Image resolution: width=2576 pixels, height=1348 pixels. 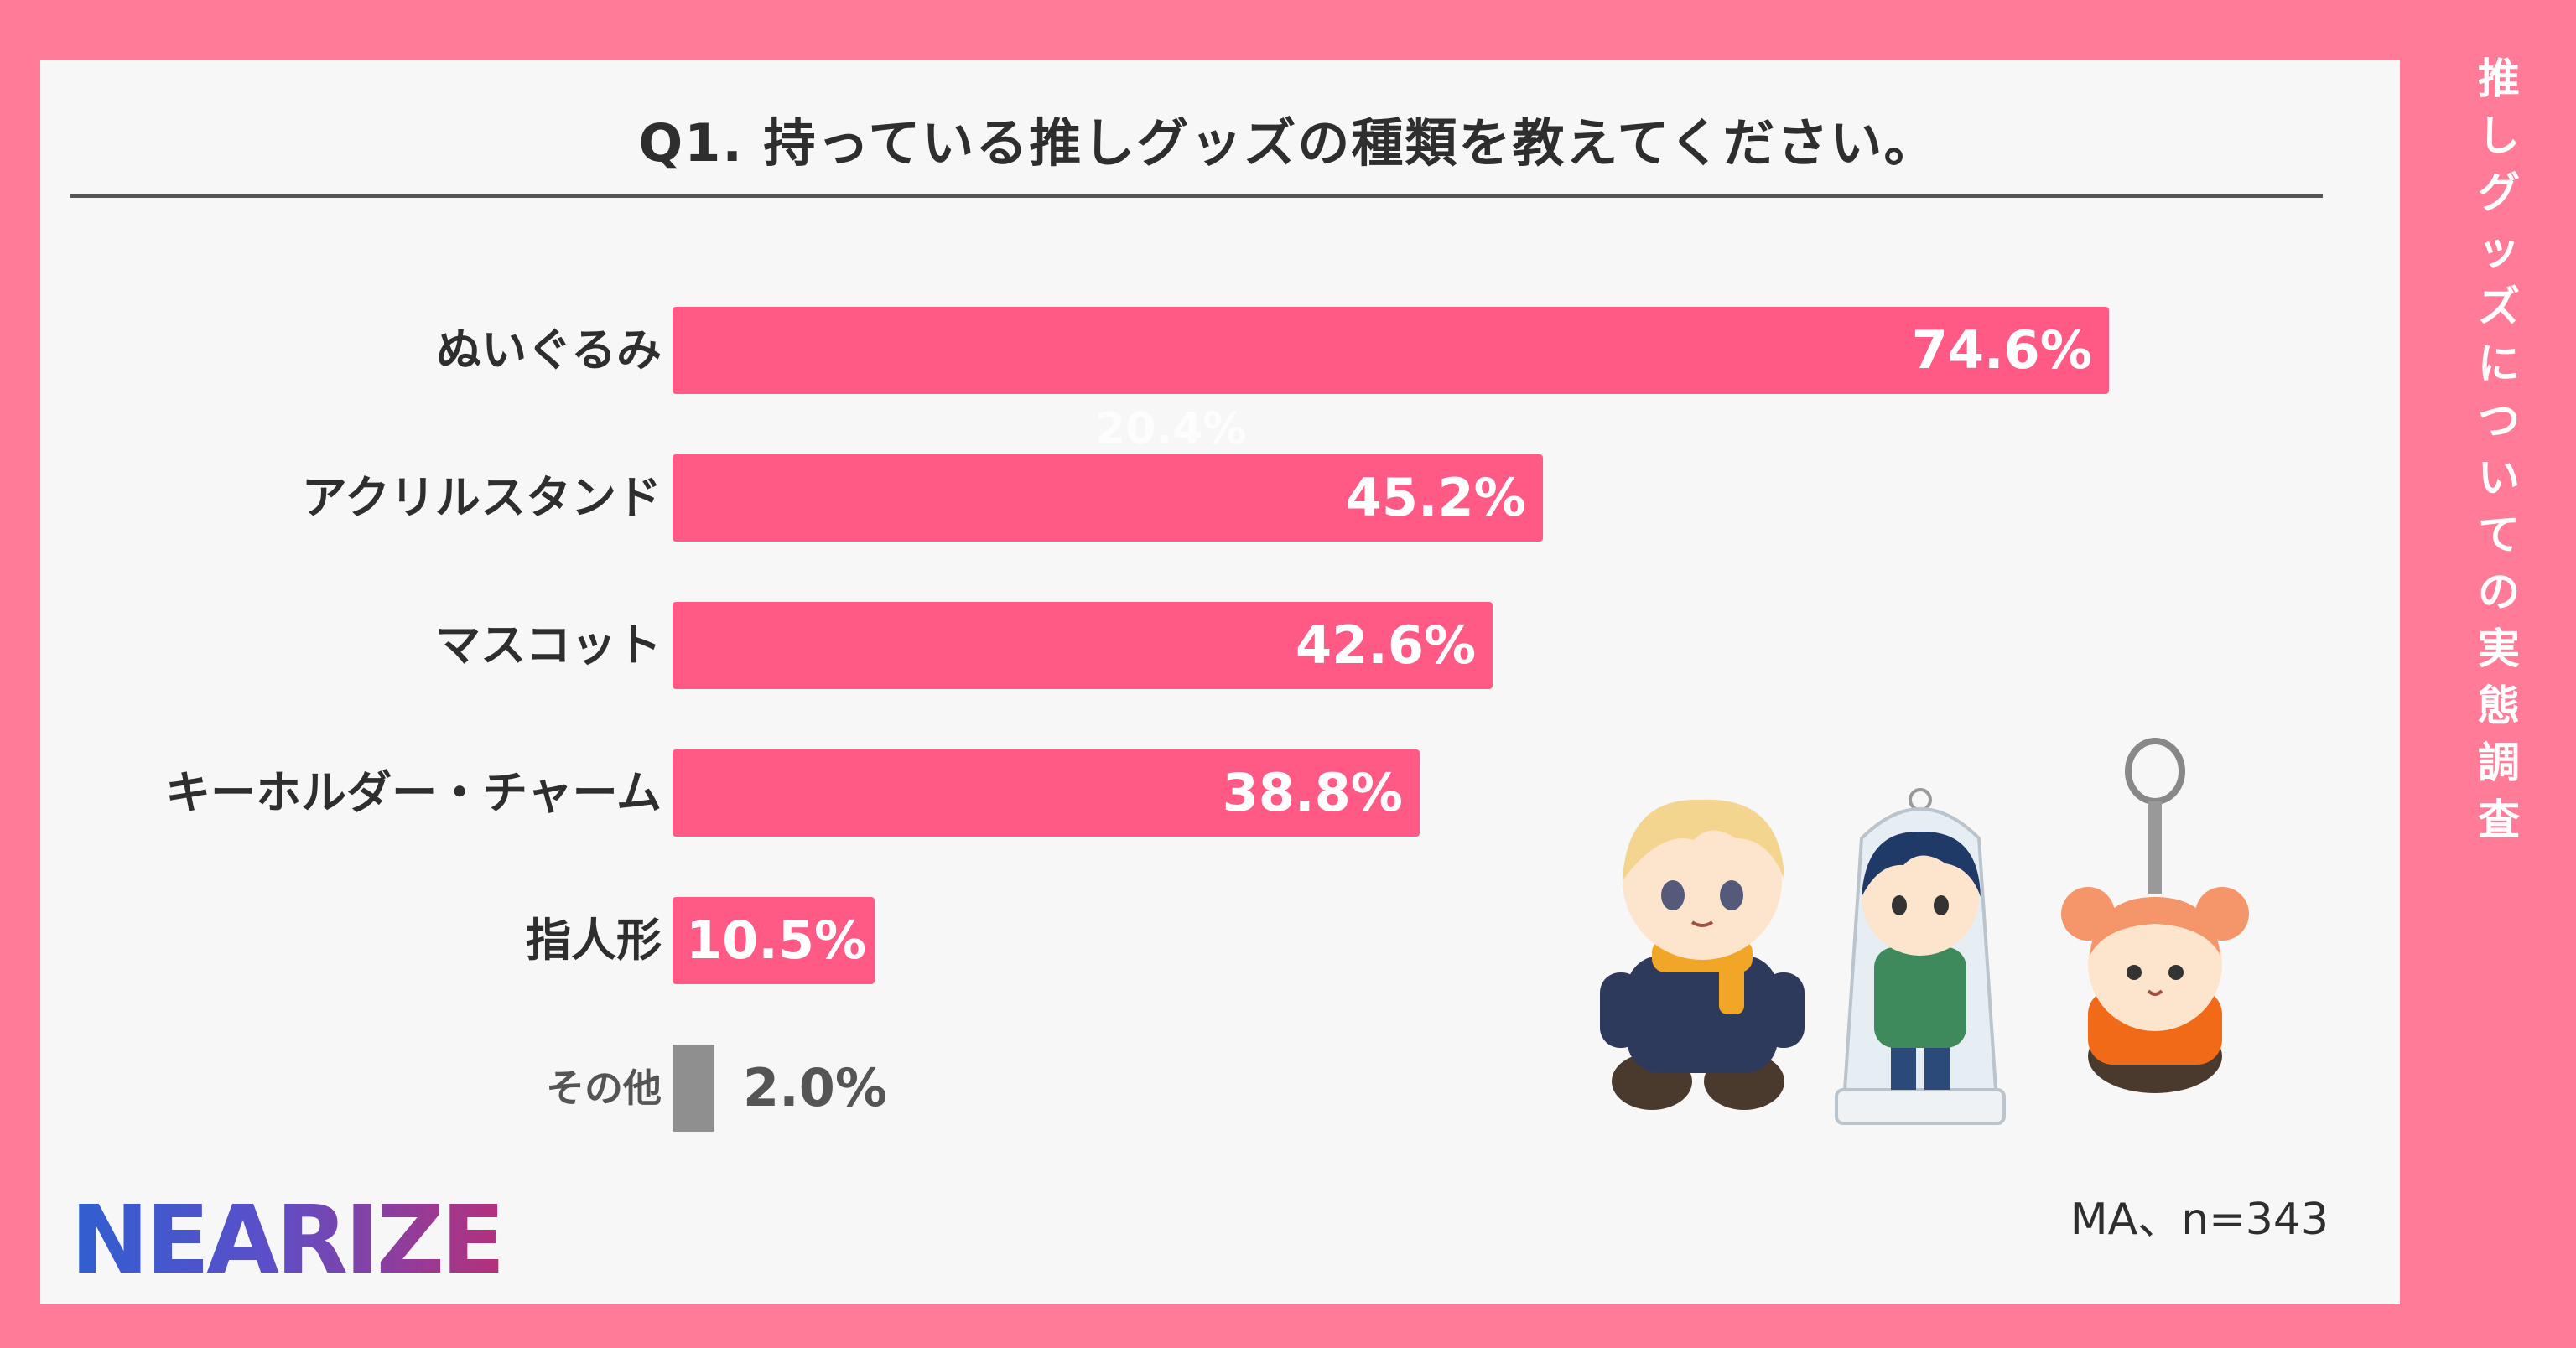 What do you see at coordinates (604, 1088) in the screenshot?
I see `category-label: その他` at bounding box center [604, 1088].